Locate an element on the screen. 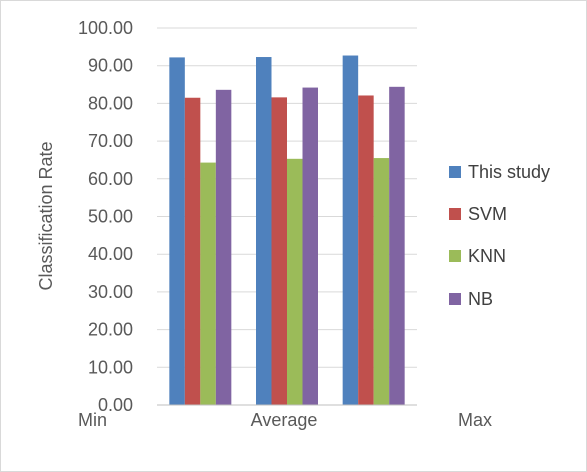 The height and width of the screenshot is (472, 587). bar-knn-max is located at coordinates (381, 281).